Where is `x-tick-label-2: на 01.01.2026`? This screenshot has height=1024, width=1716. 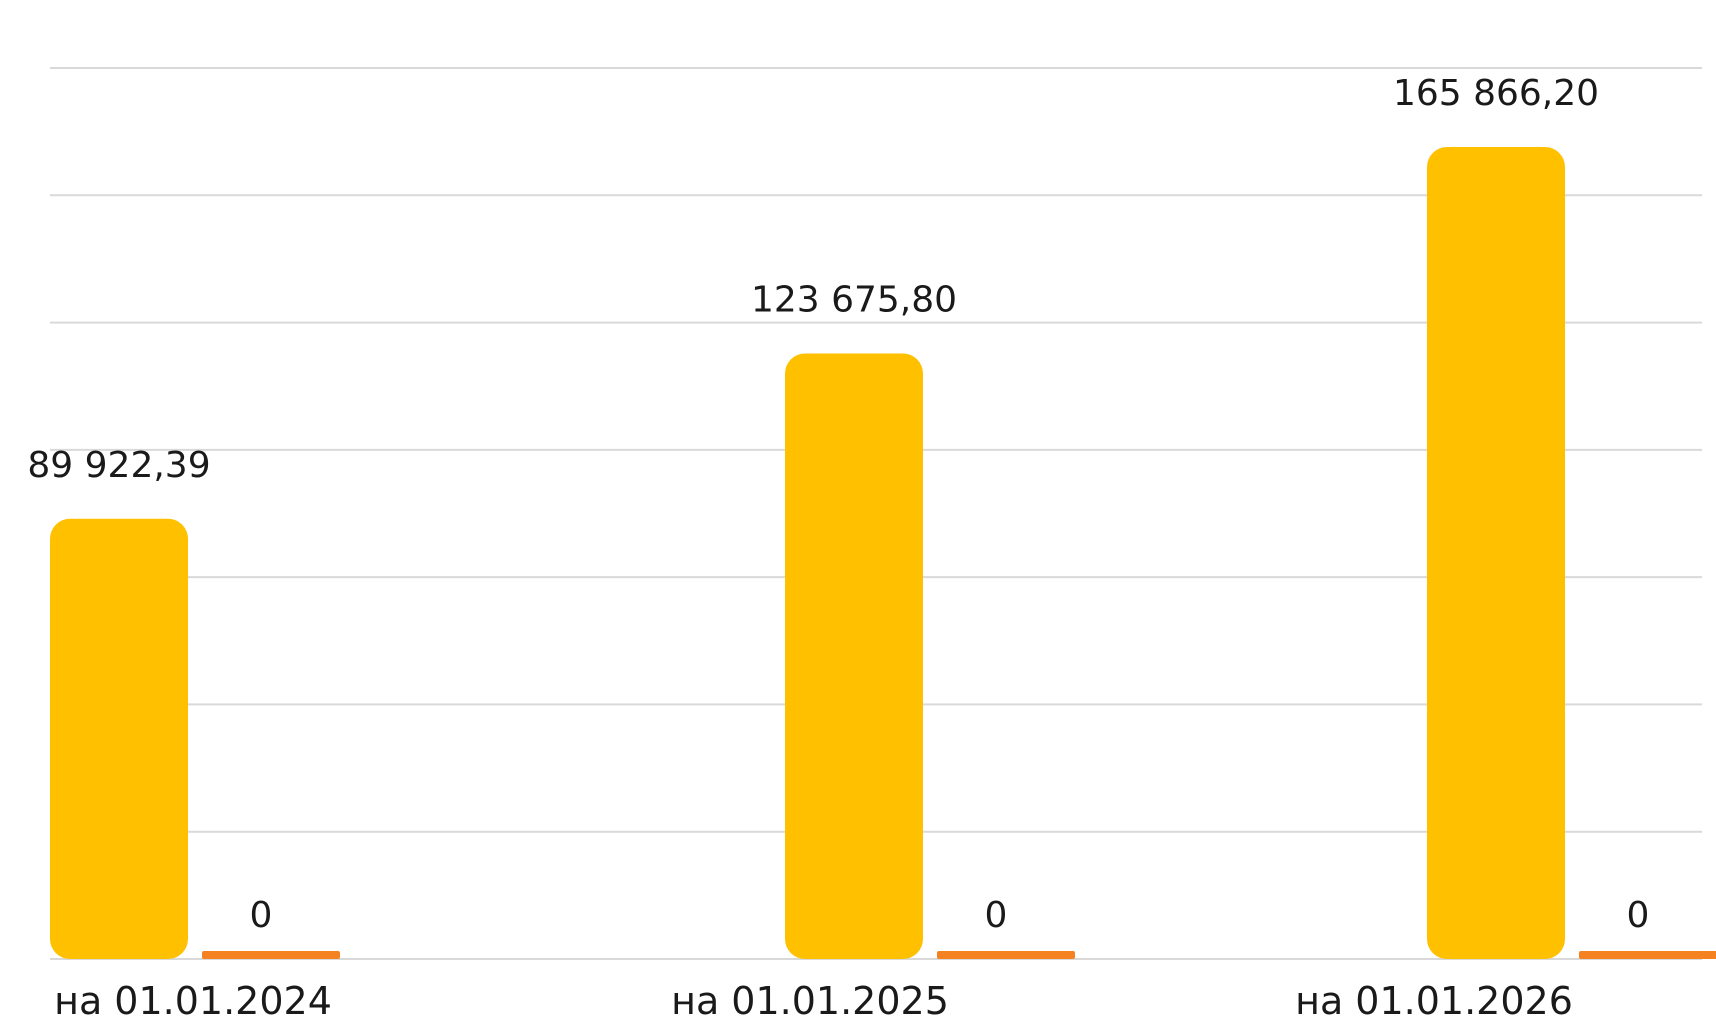
x-tick-label-2: на 01.01.2026 is located at coordinates (1434, 1001).